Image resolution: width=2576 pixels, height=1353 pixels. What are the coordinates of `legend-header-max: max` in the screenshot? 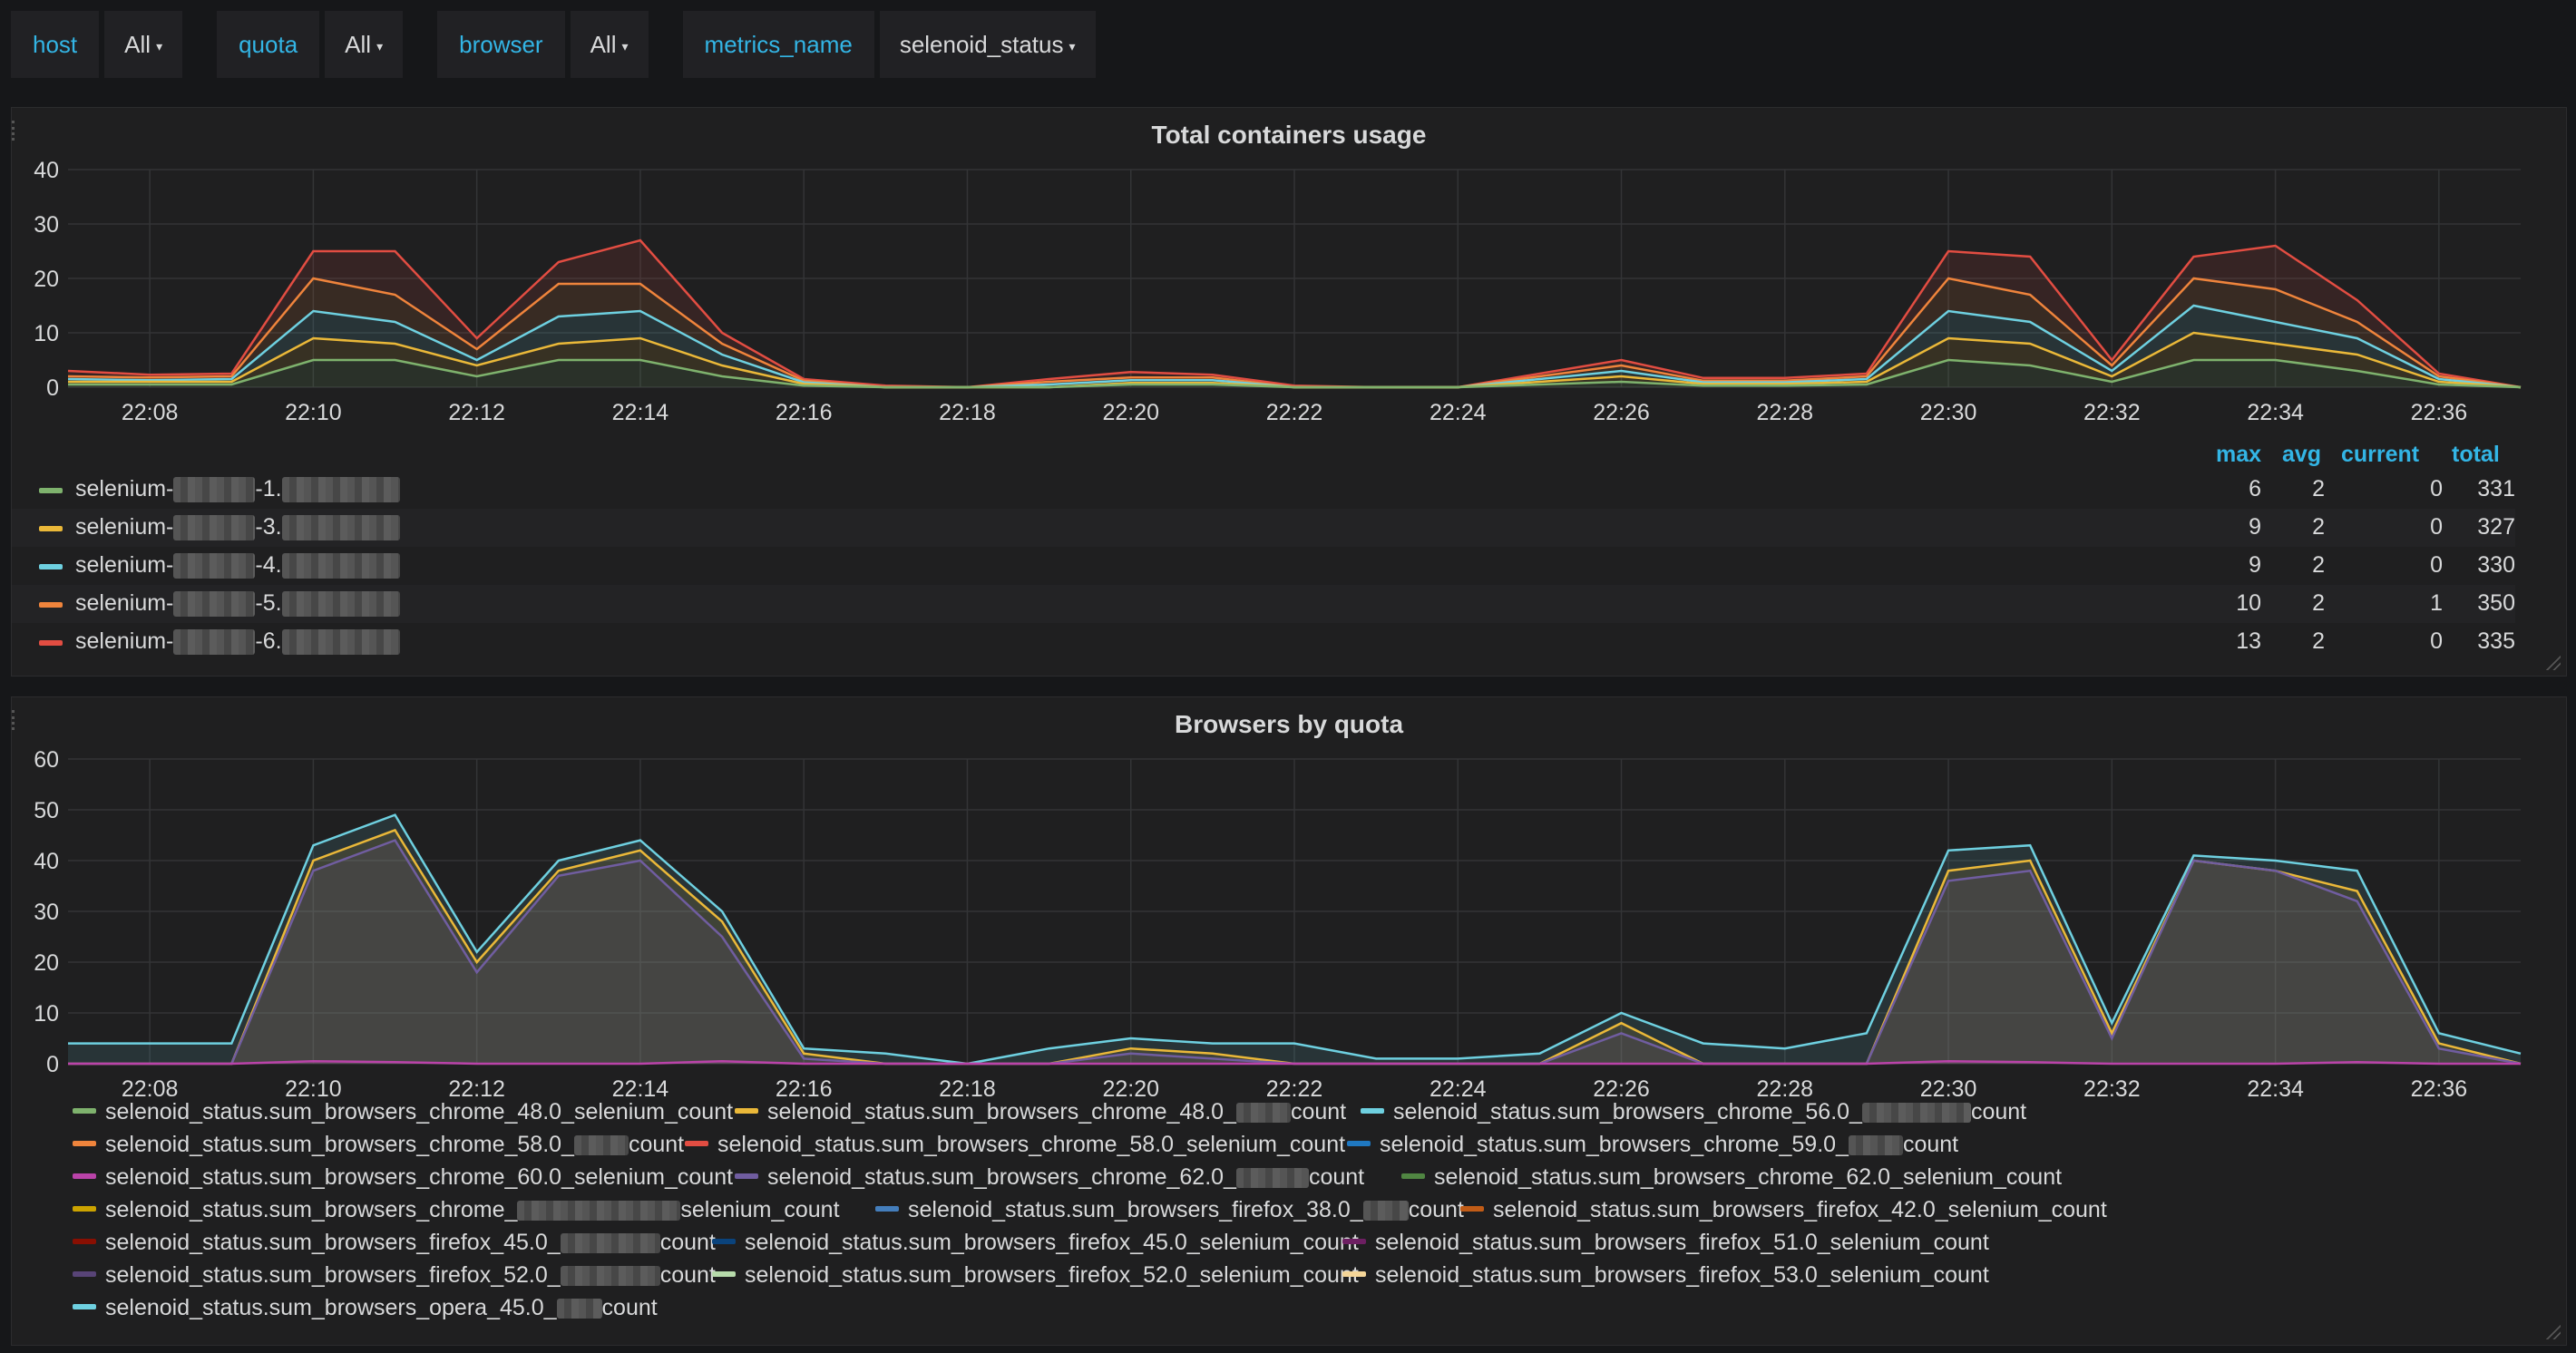 It's located at (2239, 454).